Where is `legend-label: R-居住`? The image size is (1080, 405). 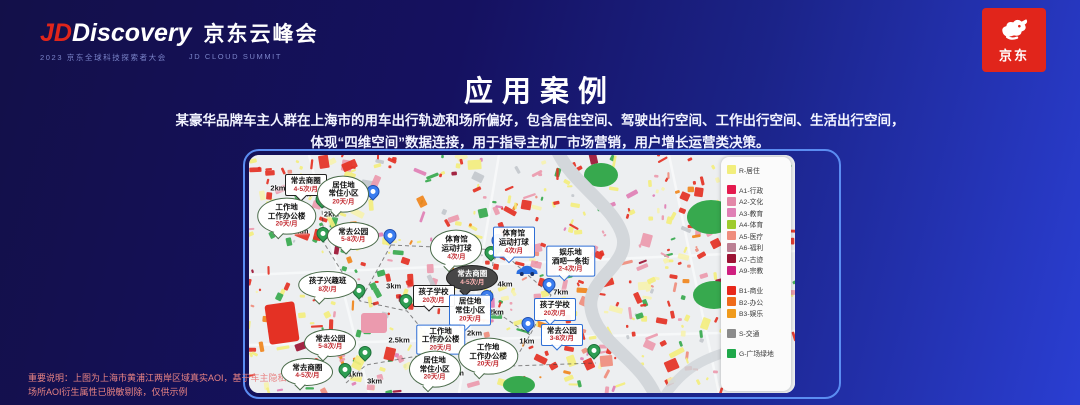 legend-label: R-居住 is located at coordinates (749, 171).